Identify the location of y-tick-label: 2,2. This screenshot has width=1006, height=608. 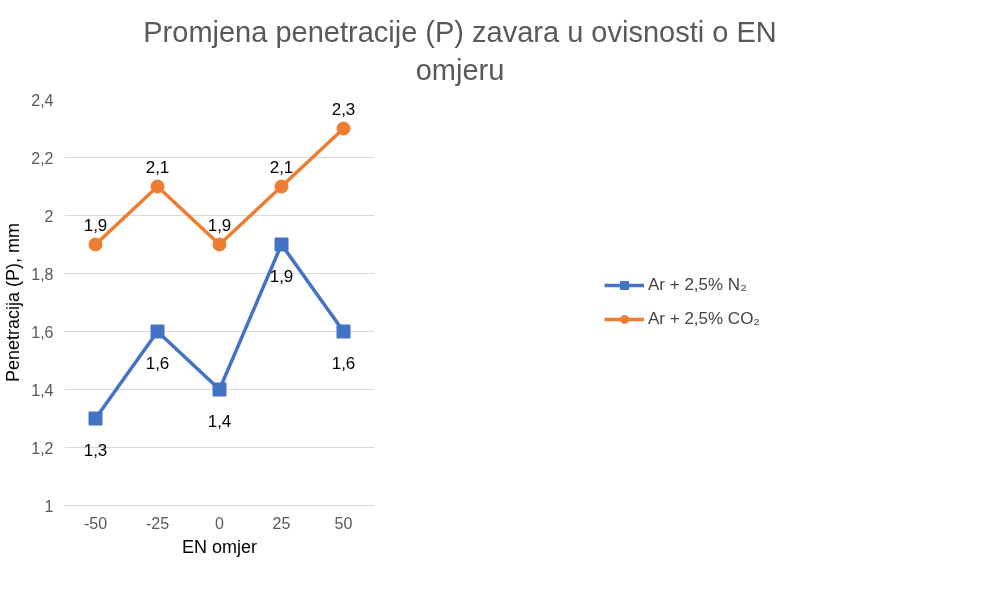
(42, 158).